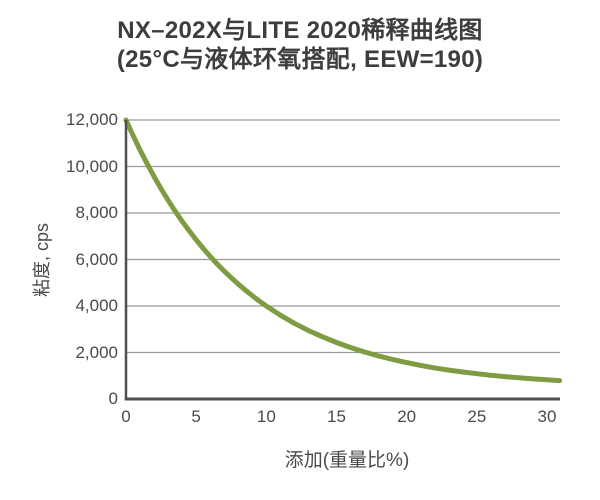  I want to click on y-tick-label: 10,000, so click(92, 166).